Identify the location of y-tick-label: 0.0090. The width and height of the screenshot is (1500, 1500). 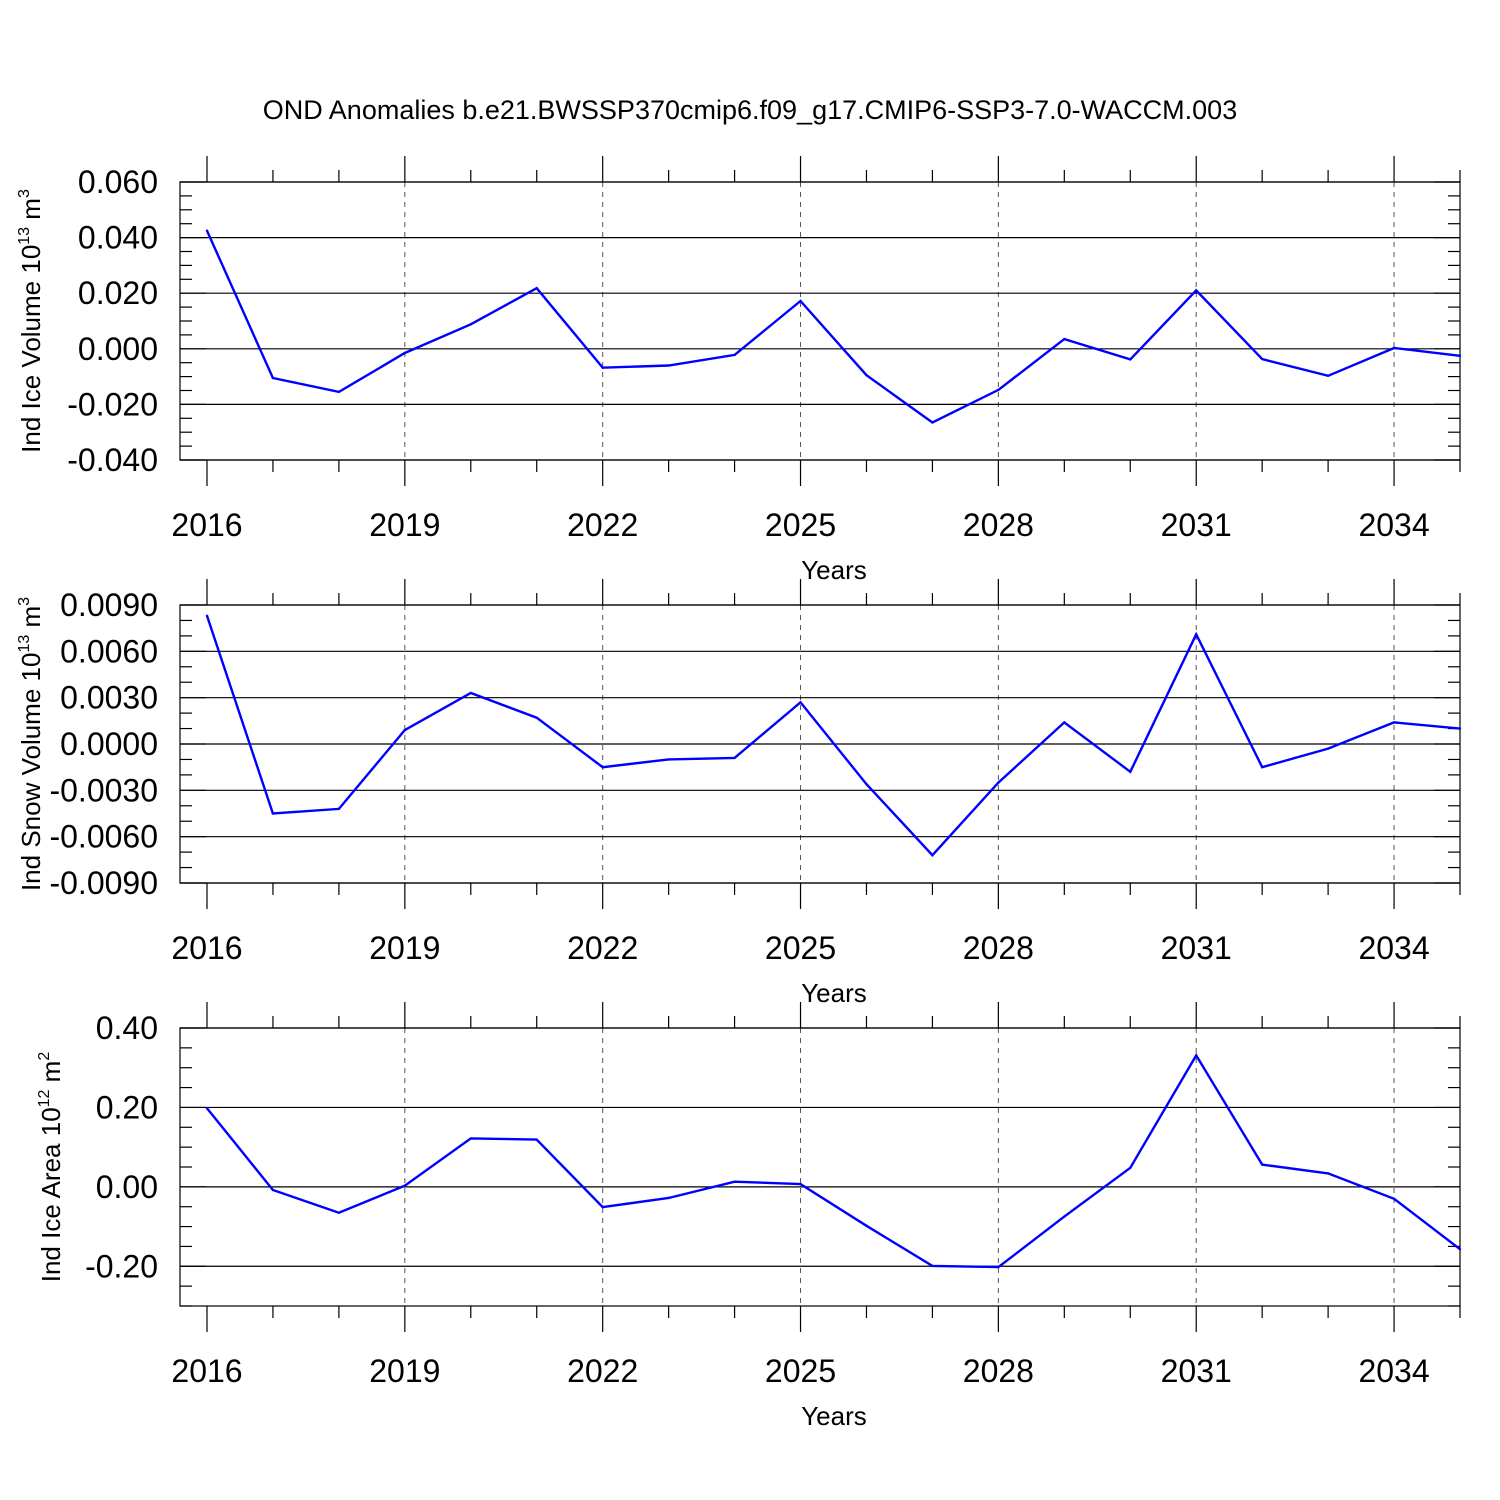
(109, 605).